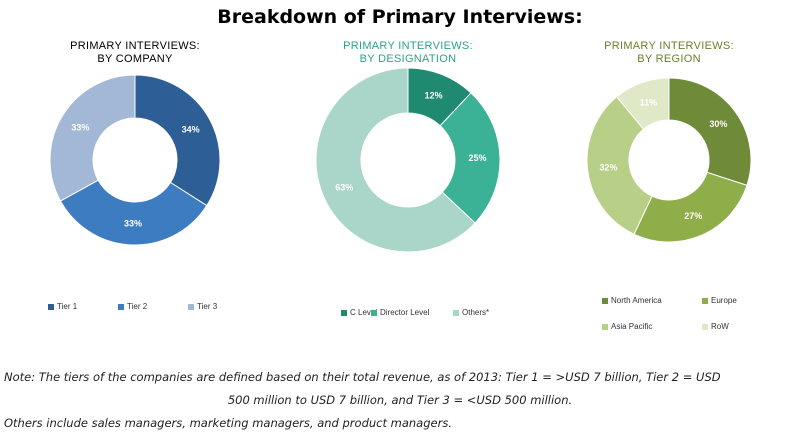  Describe the element at coordinates (135, 46) in the screenshot. I see `company-chart-title-line1: PRIMARY INTERVIEWS:` at that location.